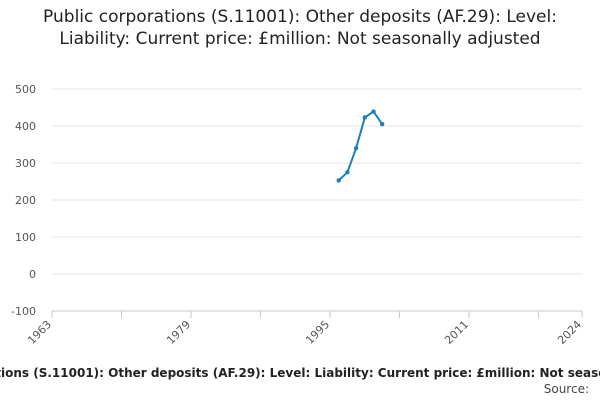 The width and height of the screenshot is (600, 400). What do you see at coordinates (25, 237) in the screenshot?
I see `y-tick-label: 100` at bounding box center [25, 237].